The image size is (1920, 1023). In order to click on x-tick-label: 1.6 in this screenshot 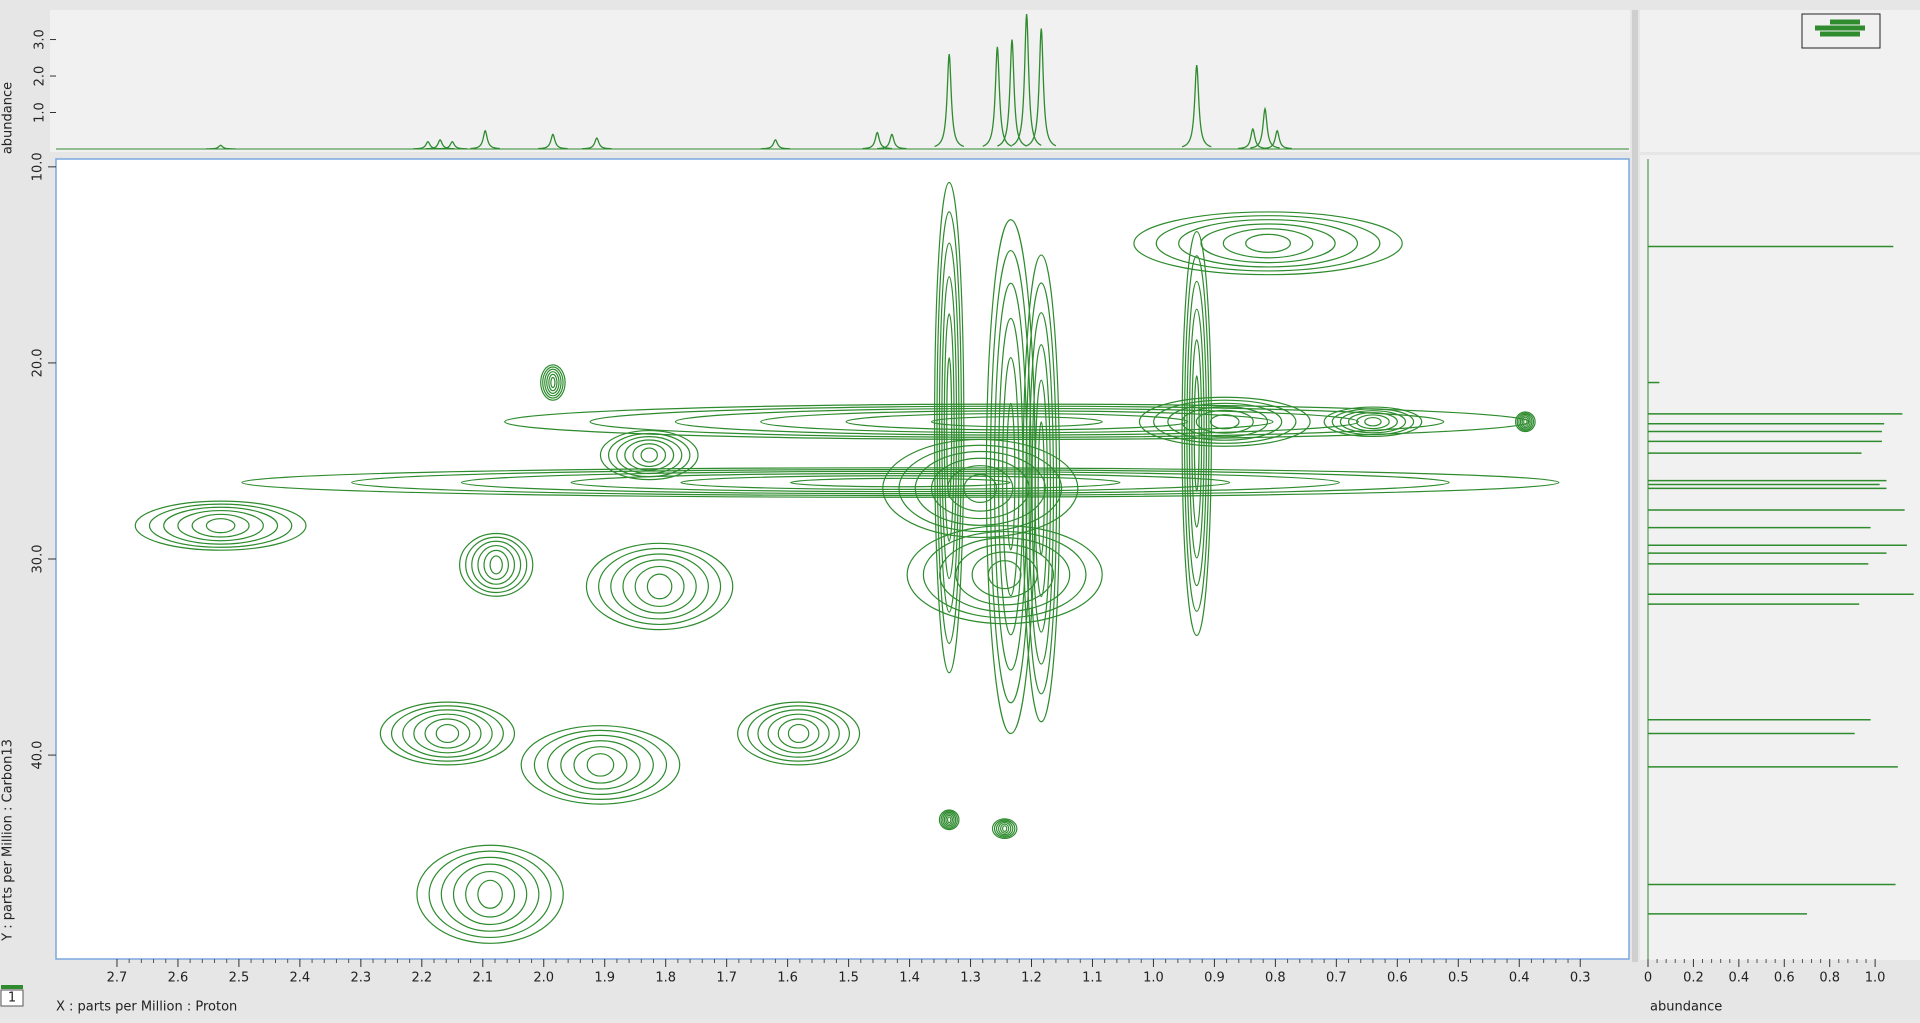, I will do `click(787, 978)`.